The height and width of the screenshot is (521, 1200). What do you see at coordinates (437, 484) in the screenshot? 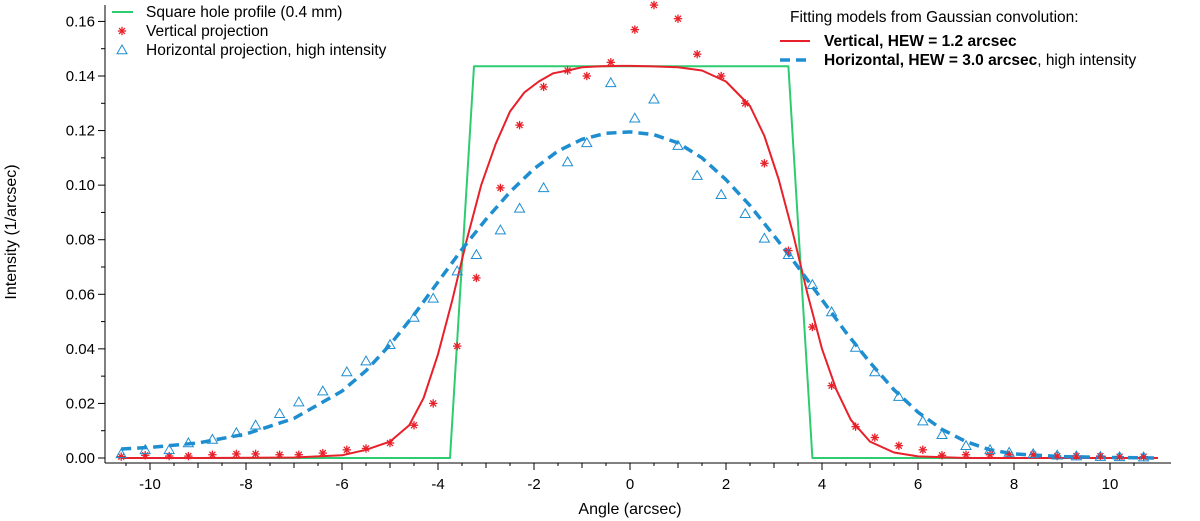
I see `x-tick-label: -4` at bounding box center [437, 484].